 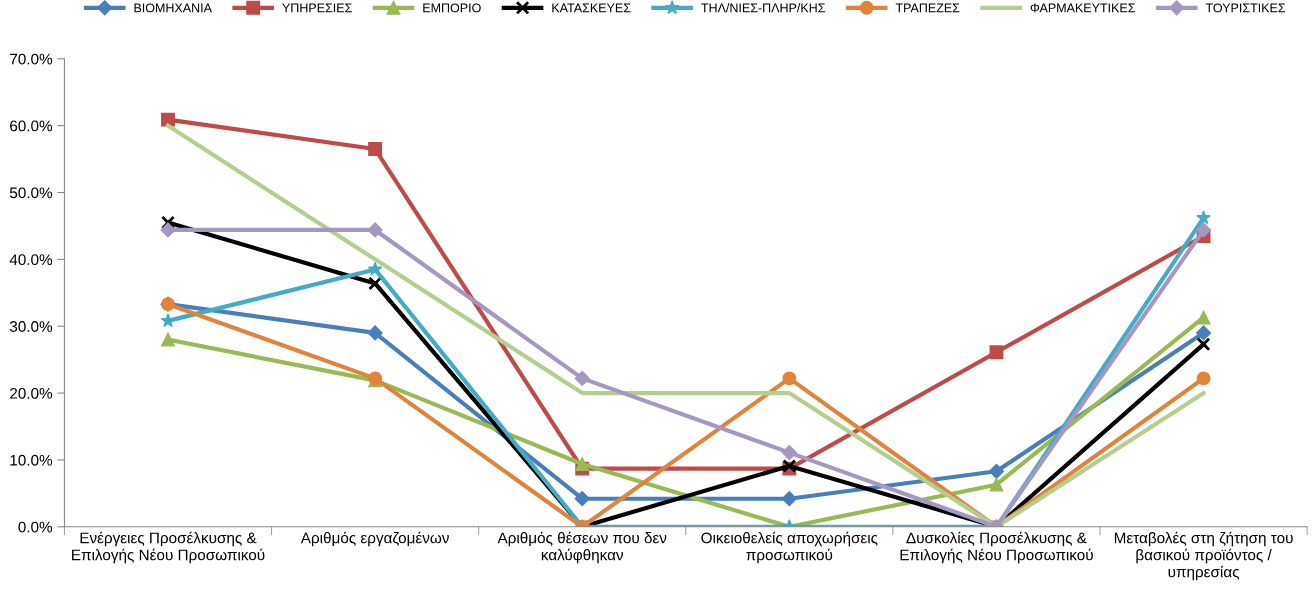 What do you see at coordinates (31, 126) in the screenshot?
I see `y-tick-label: 60.0%` at bounding box center [31, 126].